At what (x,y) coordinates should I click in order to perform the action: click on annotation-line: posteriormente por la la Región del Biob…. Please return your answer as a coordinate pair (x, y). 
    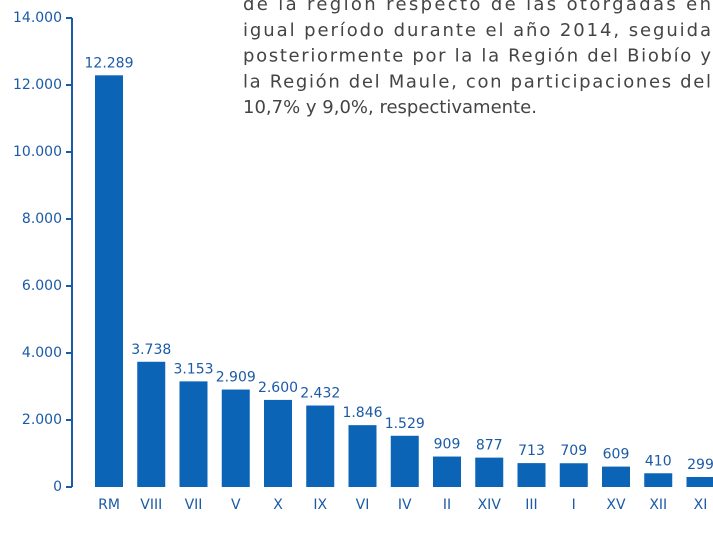
    Looking at the image, I should click on (477, 56).